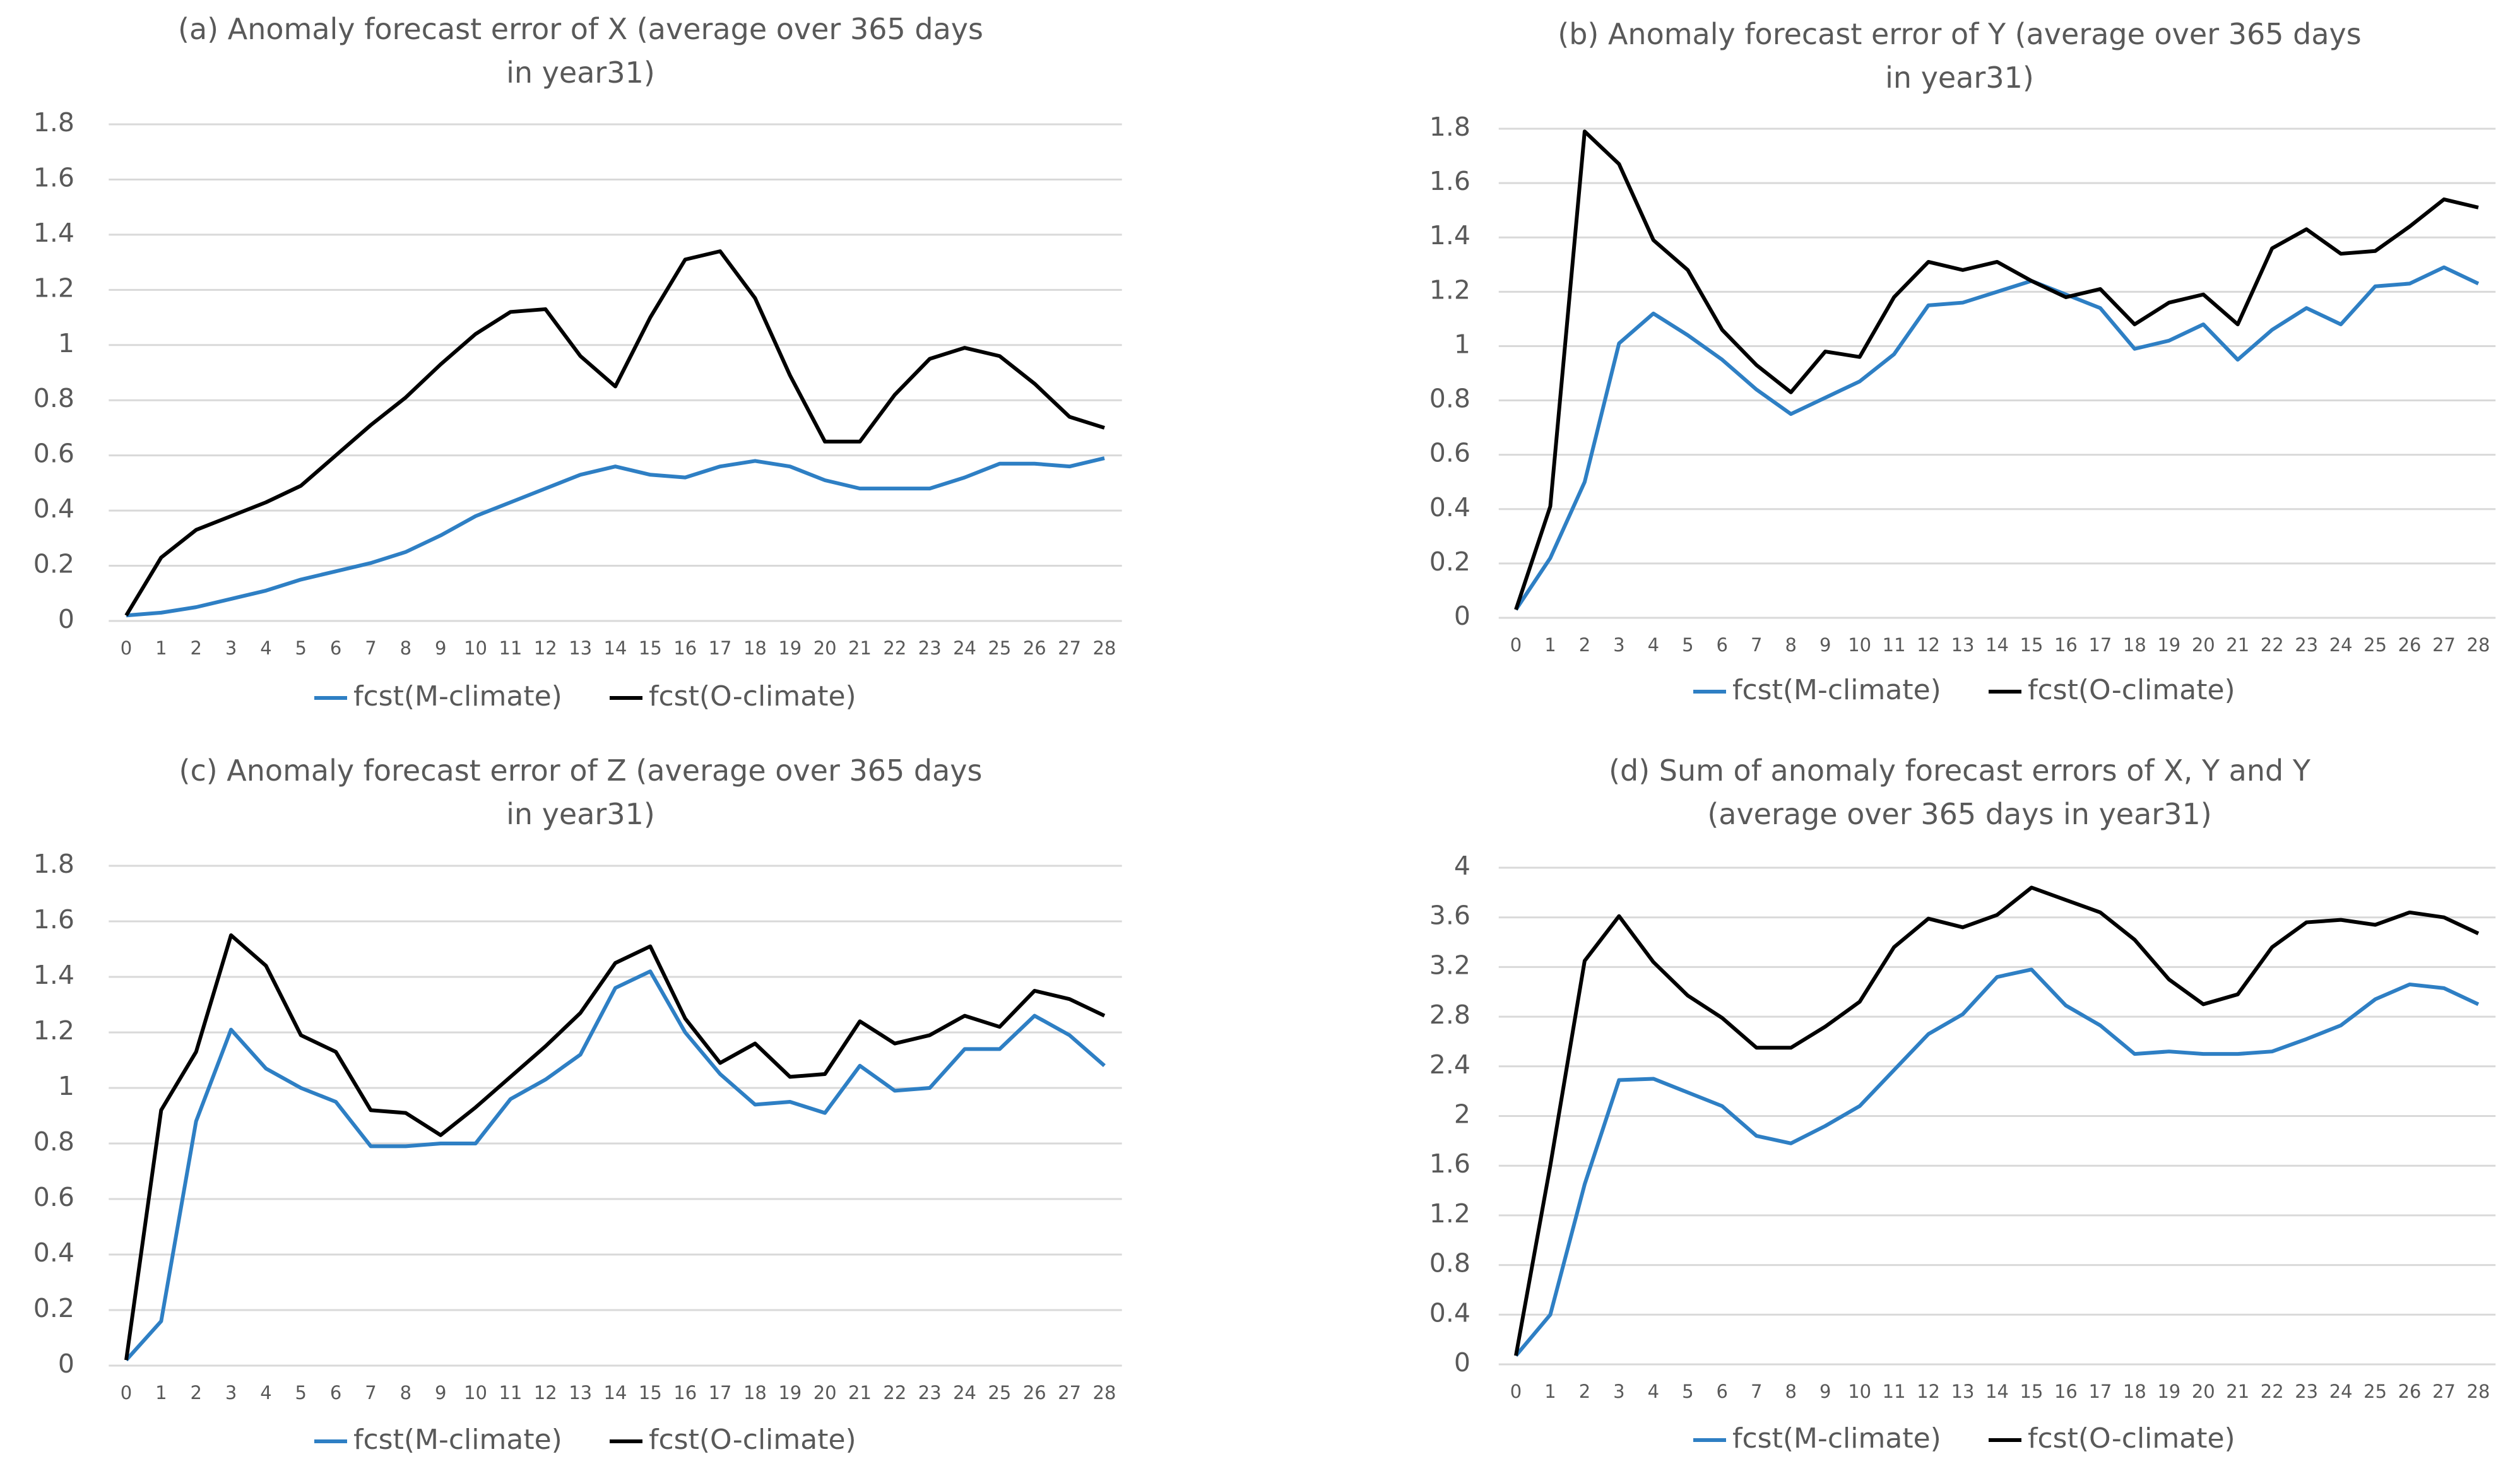 This screenshot has width=2520, height=1471. What do you see at coordinates (1449, 965) in the screenshot?
I see `y-tick-label: 3.2` at bounding box center [1449, 965].